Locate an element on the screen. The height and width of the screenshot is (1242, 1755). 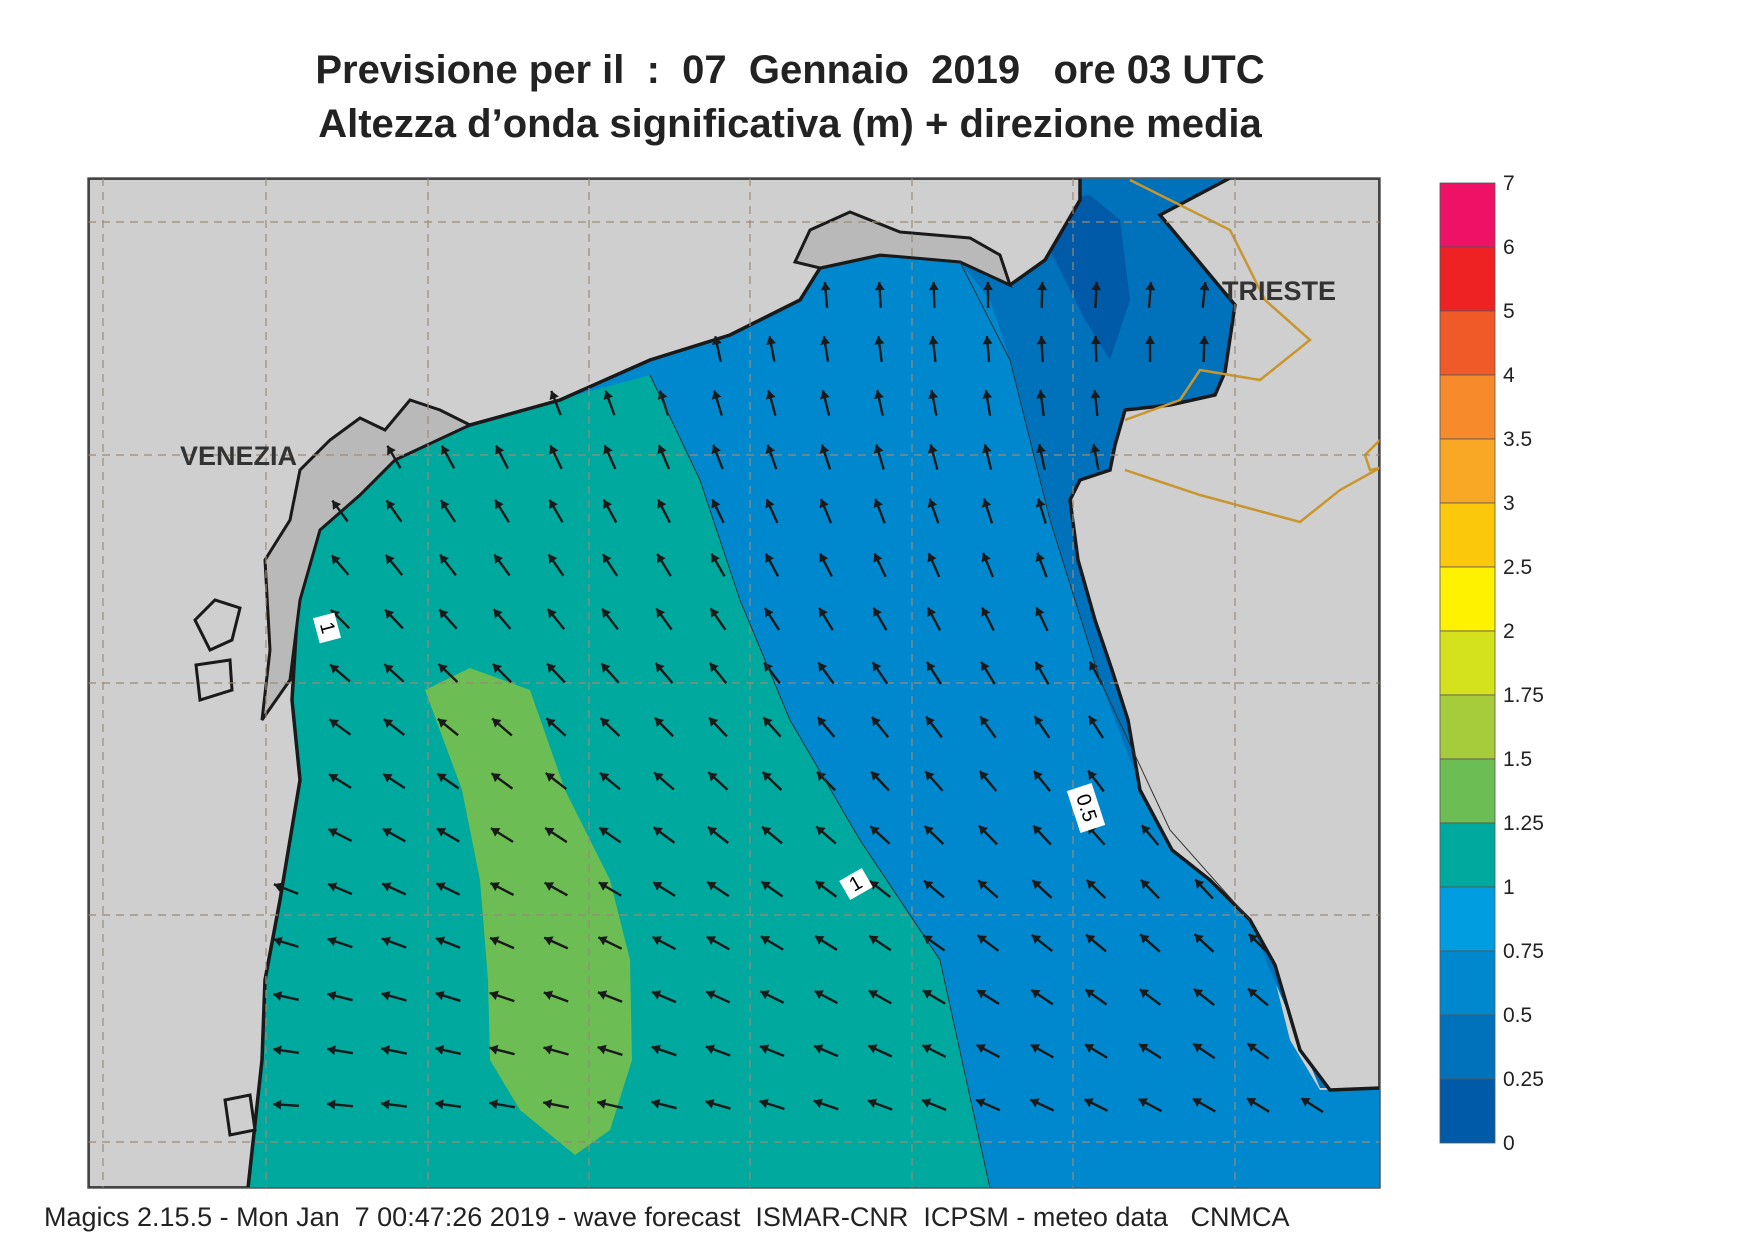
contour-label: 1 is located at coordinates (856, 884).